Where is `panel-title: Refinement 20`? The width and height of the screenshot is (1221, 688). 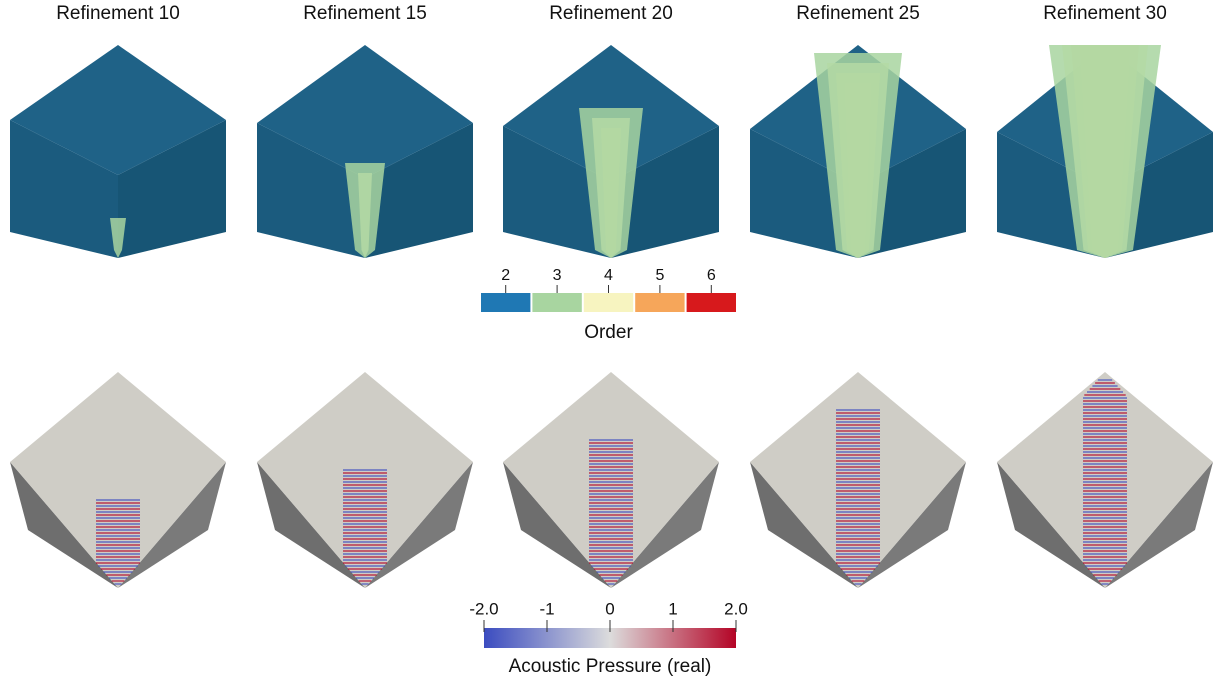
panel-title: Refinement 20 is located at coordinates (611, 13).